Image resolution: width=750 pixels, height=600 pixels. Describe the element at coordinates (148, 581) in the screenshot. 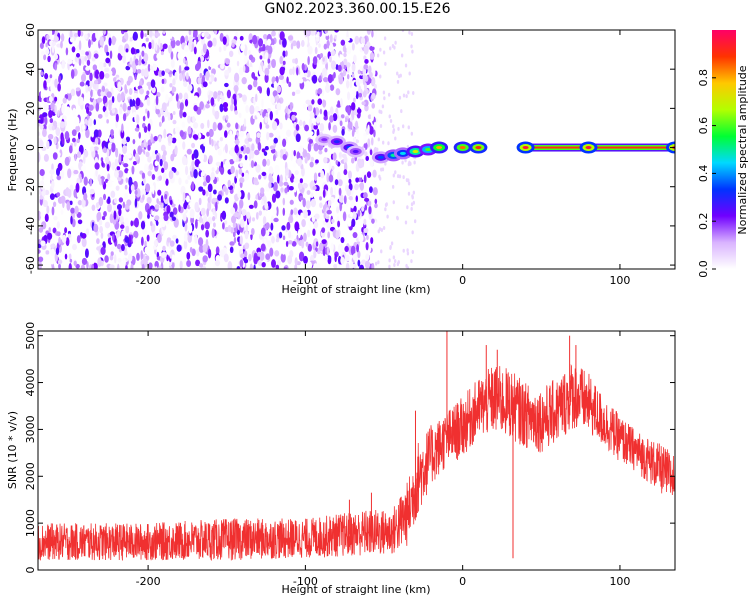

I see `x-tick-label: -200` at that location.